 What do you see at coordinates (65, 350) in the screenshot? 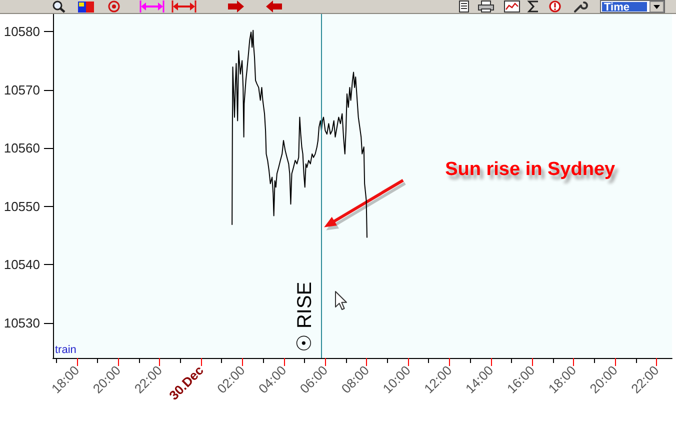
I see `annotation: train` at bounding box center [65, 350].